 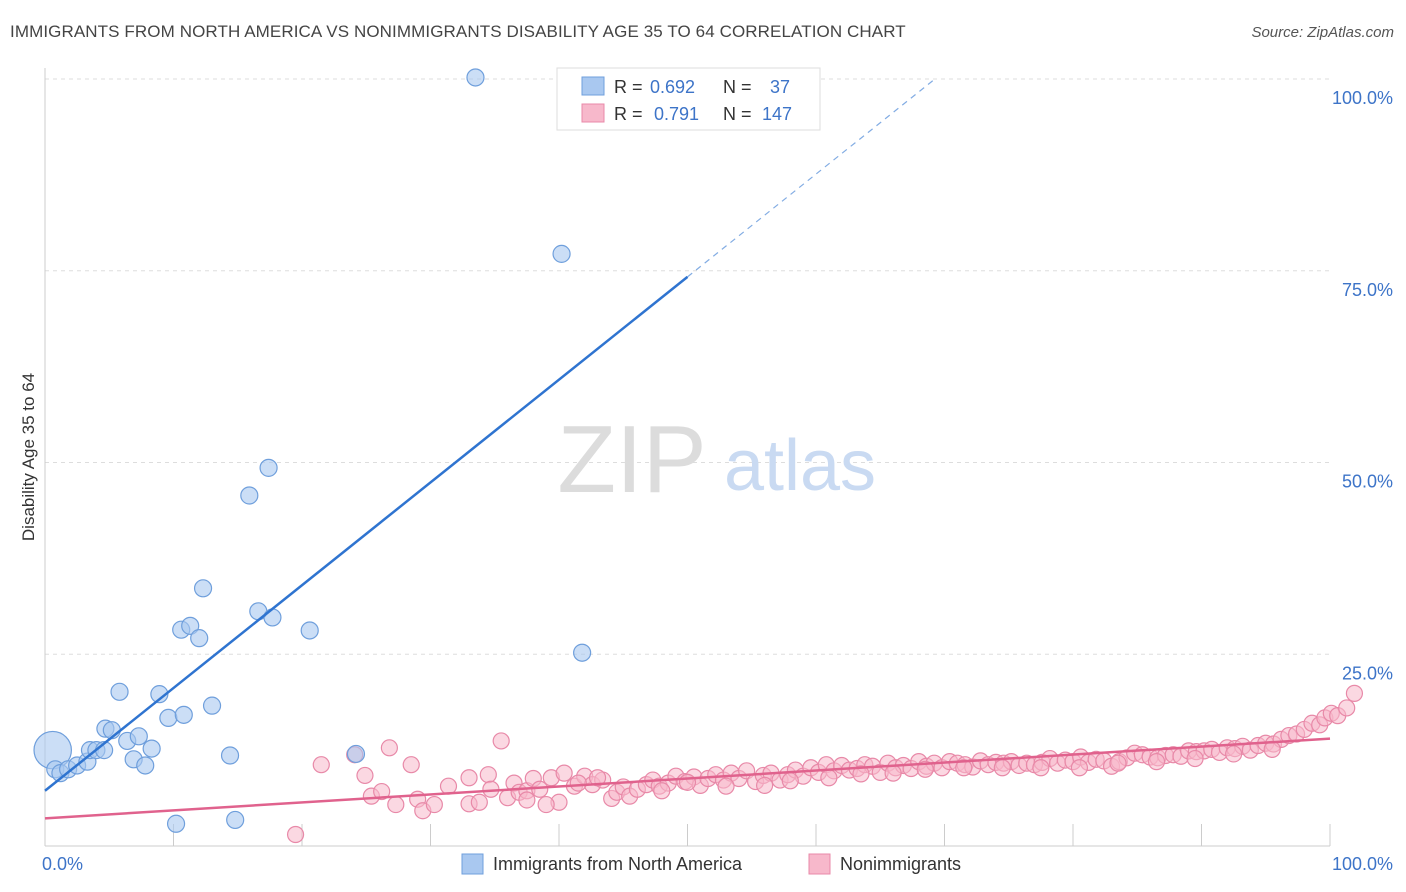 What do you see at coordinates (737, 114) in the screenshot?
I see `legend-n-label-2: N =` at bounding box center [737, 114].